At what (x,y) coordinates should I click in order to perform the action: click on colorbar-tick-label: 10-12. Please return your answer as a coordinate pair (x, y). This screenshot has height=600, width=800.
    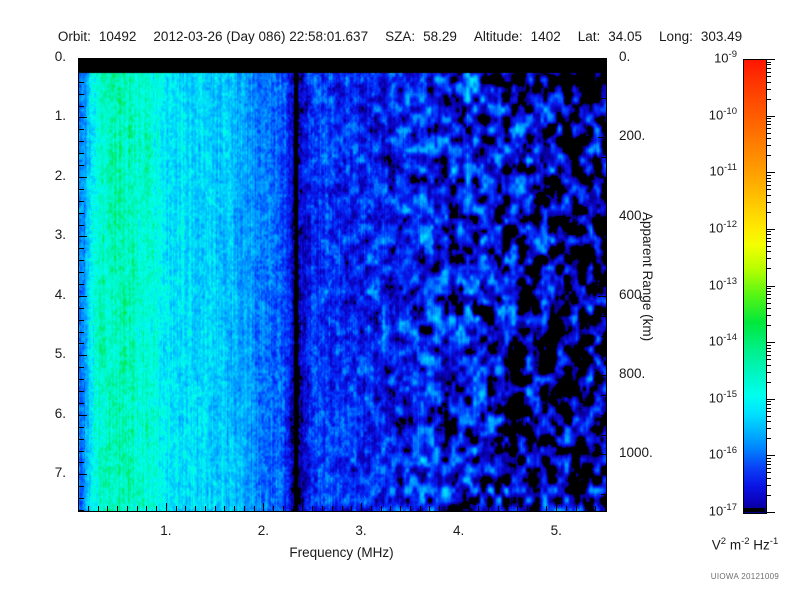
    Looking at the image, I should click on (711, 227).